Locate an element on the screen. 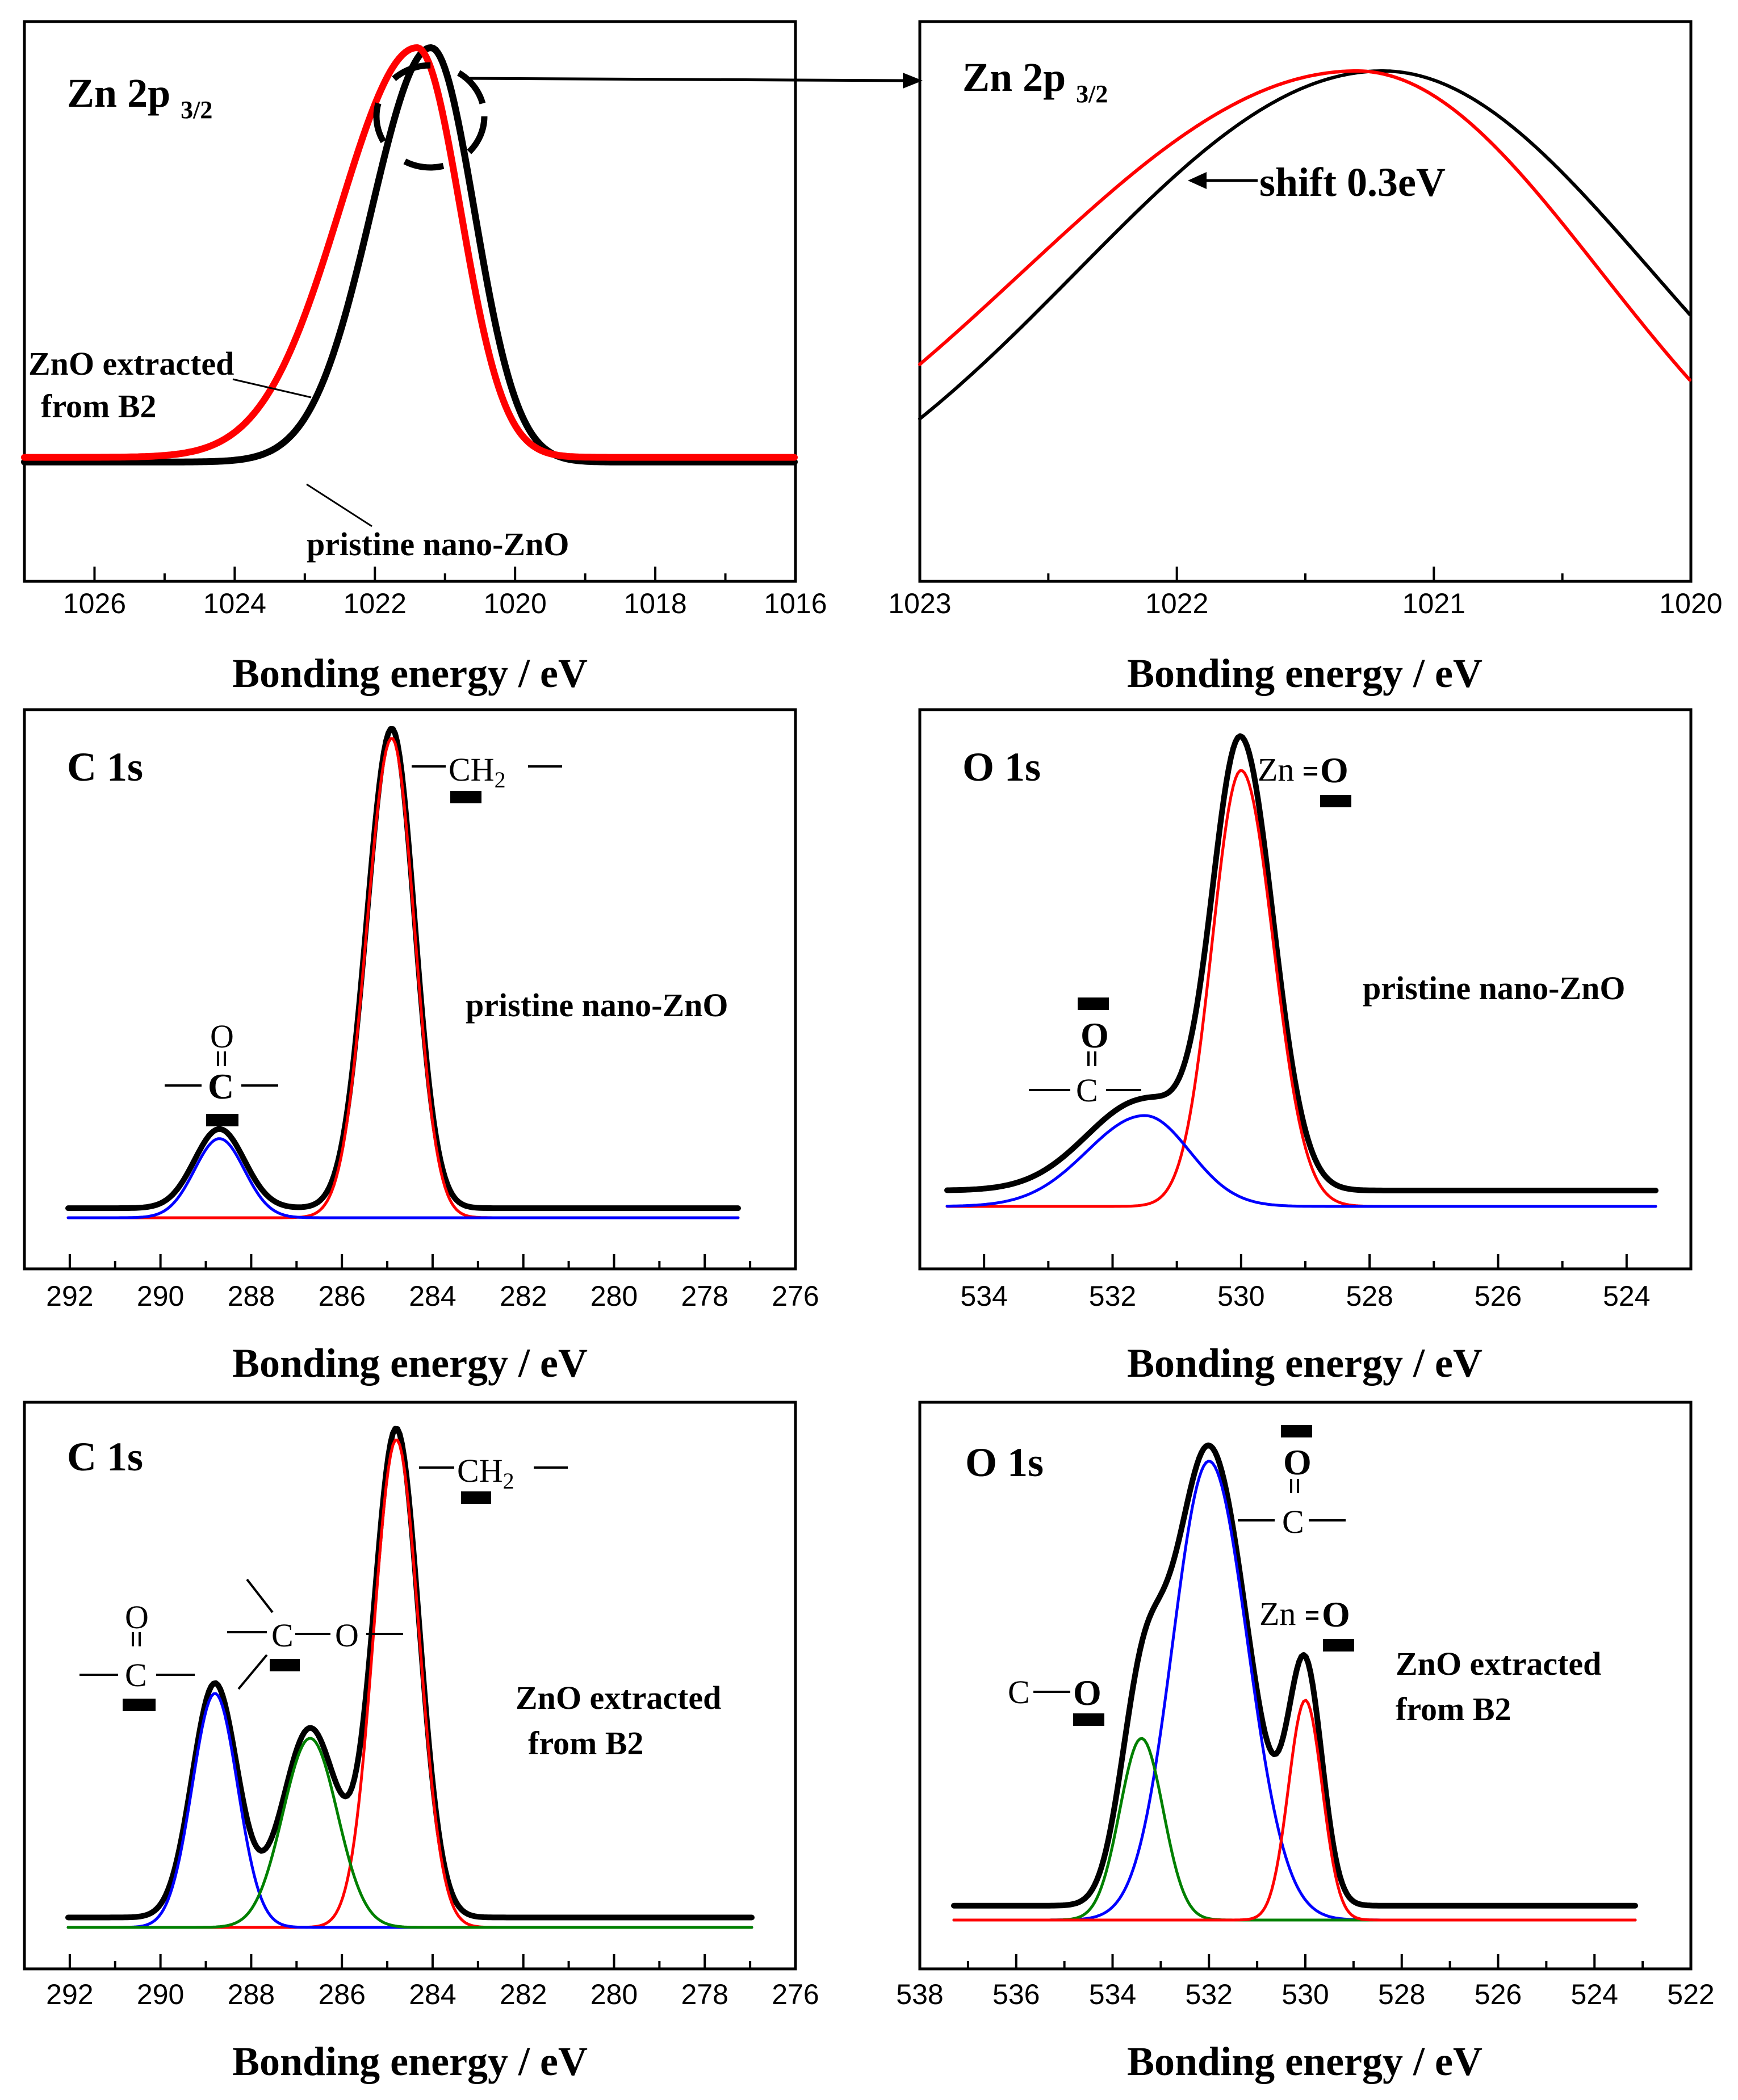  x-ticks: 1023 1022 1021 1020 is located at coordinates (1305, 593).